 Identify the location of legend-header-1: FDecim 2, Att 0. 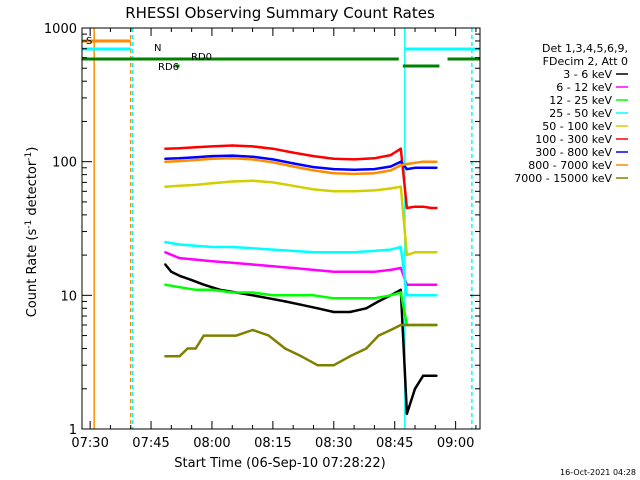
(585, 61).